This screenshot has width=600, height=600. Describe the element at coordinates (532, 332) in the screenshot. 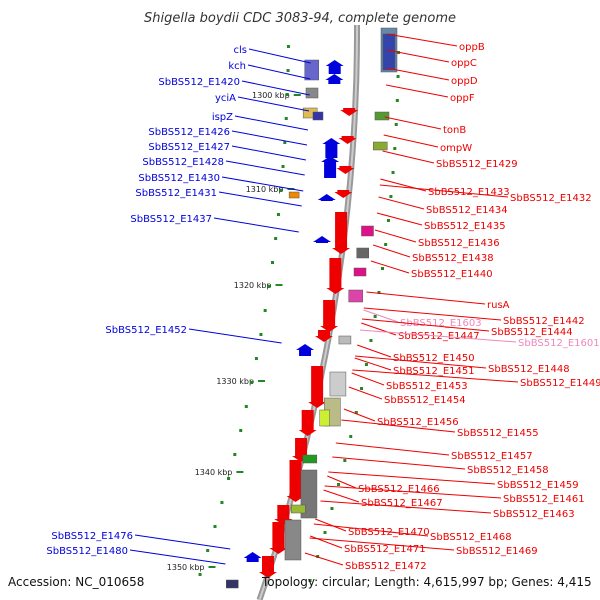

I see `right-gene-label: SbBS512_E1444` at that location.